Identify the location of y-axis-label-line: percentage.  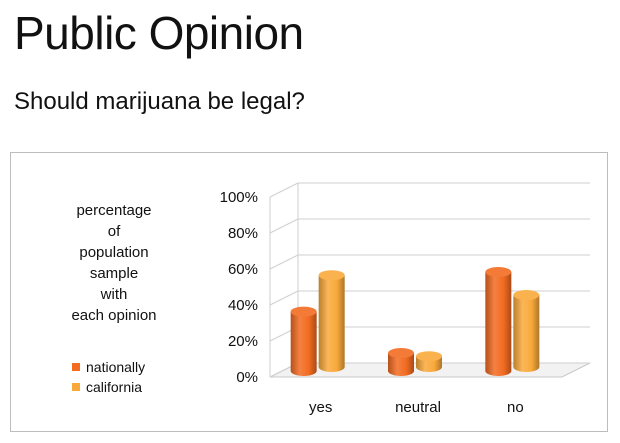
(114, 210).